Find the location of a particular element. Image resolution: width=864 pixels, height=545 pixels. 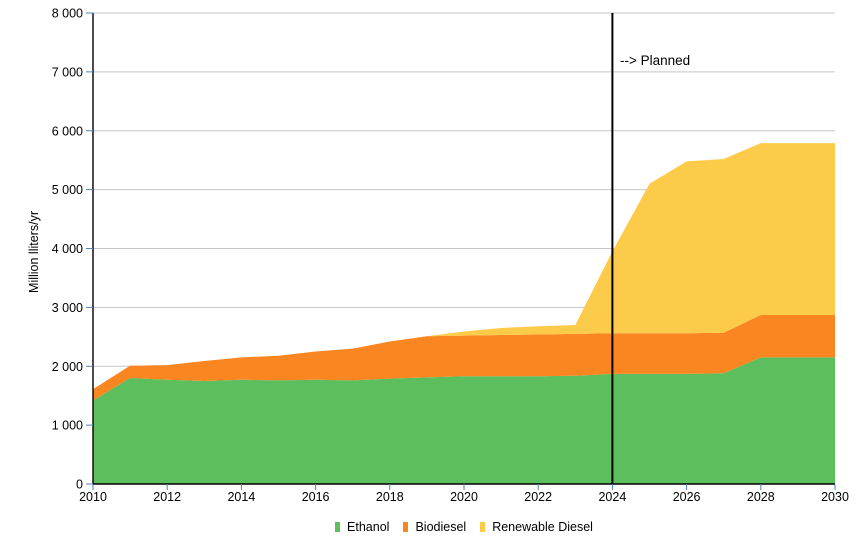

x-tick-label: 2010 is located at coordinates (93, 497).